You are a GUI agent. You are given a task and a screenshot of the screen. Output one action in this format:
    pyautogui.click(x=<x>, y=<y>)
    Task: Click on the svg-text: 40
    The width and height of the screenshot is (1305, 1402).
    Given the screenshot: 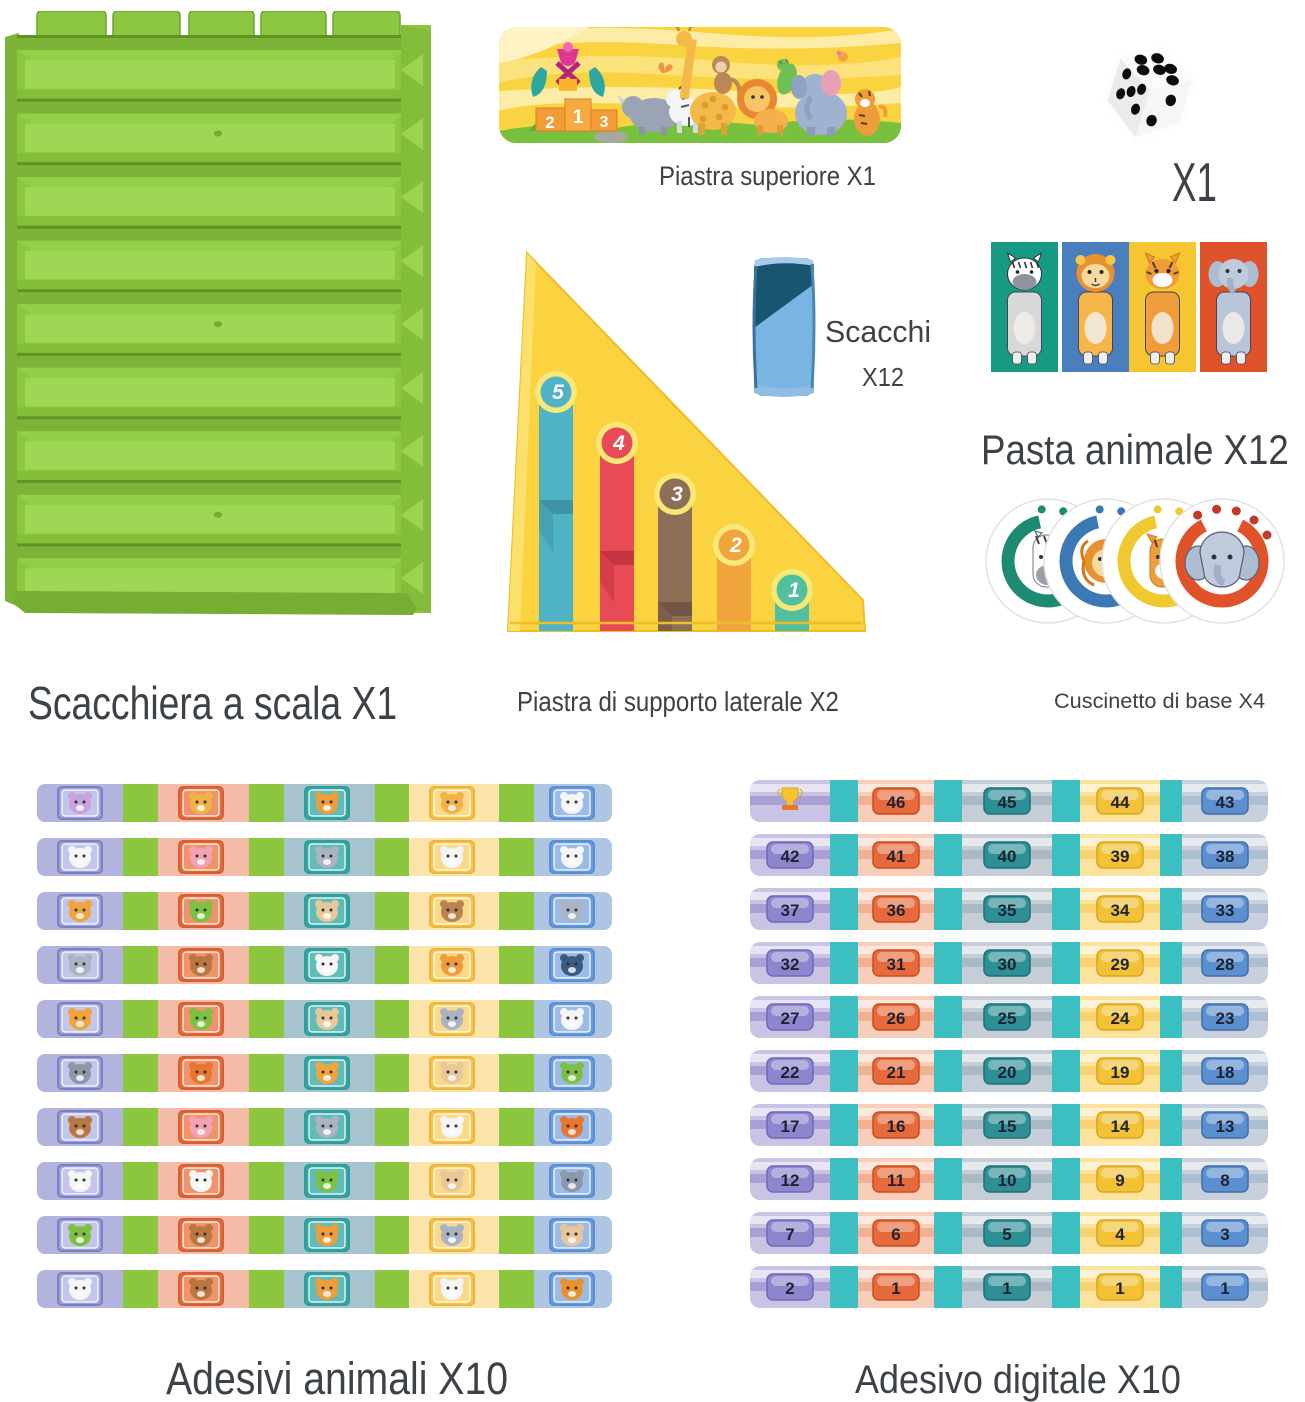 What is the action you would take?
    pyautogui.click(x=1007, y=856)
    